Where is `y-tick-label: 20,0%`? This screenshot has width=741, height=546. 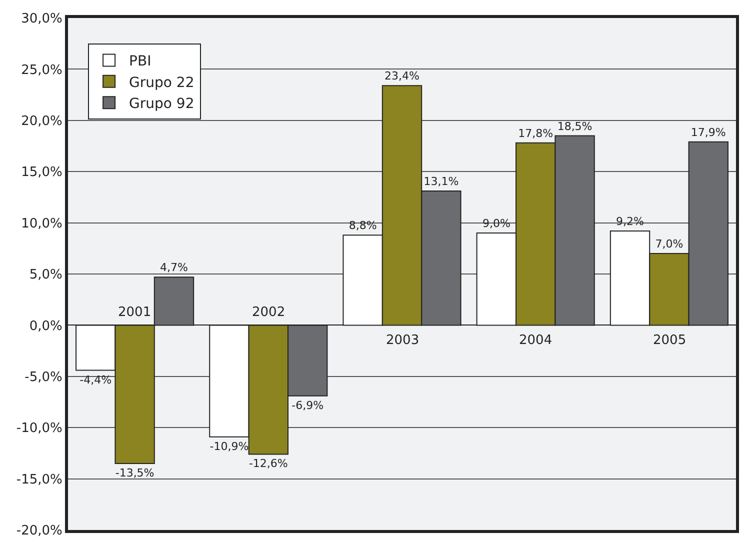 y-tick-label: 20,0% is located at coordinates (41, 121).